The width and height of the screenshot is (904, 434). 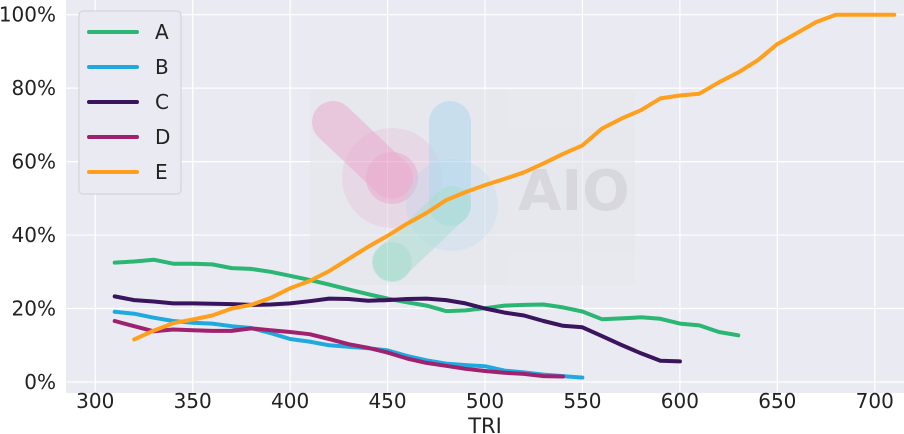 I want to click on watermark-dot-pink, so click(x=392, y=178).